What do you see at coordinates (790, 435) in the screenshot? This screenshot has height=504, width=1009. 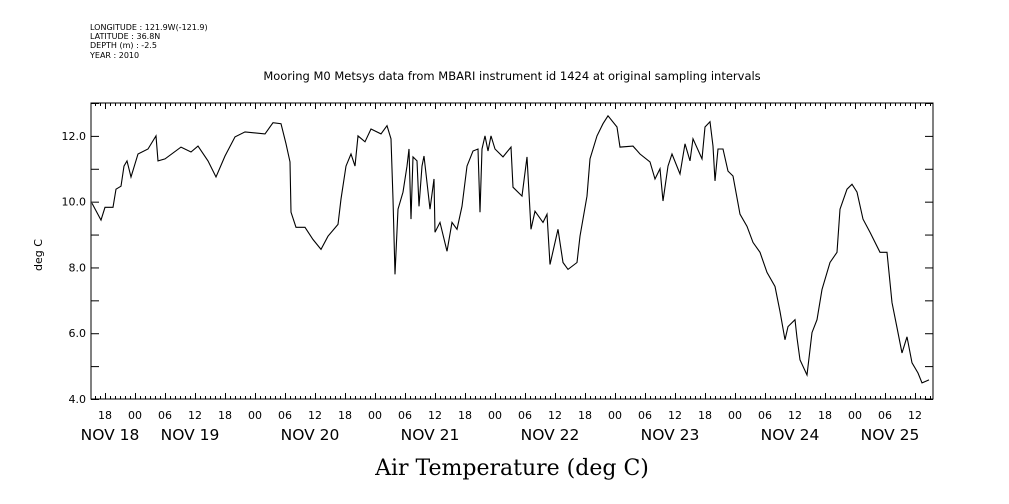 I see `x-day-label: NOV 24` at bounding box center [790, 435].